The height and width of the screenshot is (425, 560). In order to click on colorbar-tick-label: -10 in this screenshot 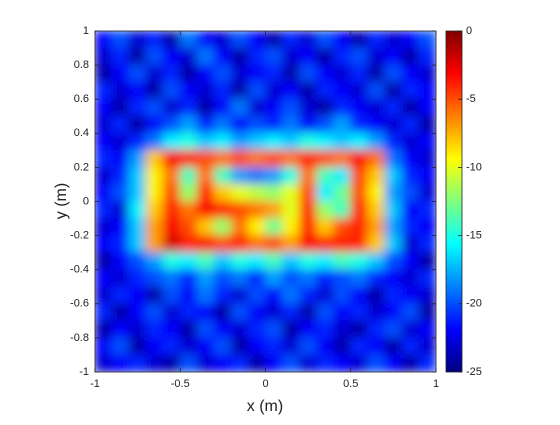, I will do `click(474, 167)`.